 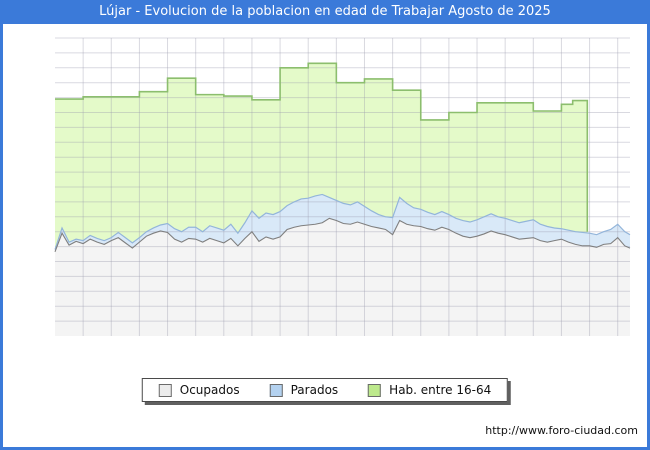 What do you see at coordinates (375, 390) in the screenshot?
I see `hab16-64-swatch-icon` at bounding box center [375, 390].